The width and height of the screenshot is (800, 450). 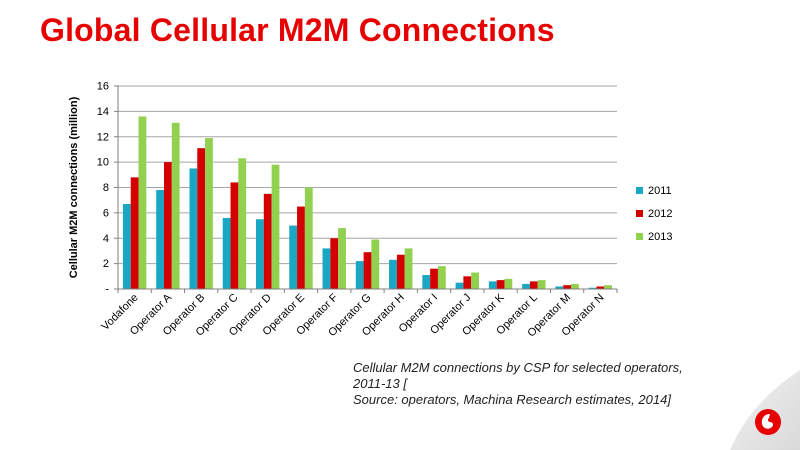 What do you see at coordinates (106, 213) in the screenshot?
I see `y-tick-label: 6` at bounding box center [106, 213].